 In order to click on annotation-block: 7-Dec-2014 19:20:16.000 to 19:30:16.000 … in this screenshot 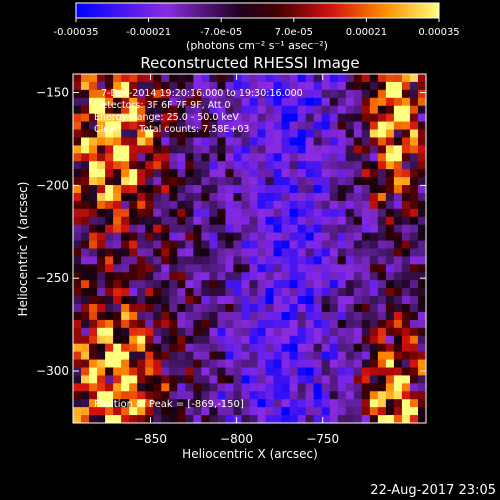, I will do `click(198, 111)`.